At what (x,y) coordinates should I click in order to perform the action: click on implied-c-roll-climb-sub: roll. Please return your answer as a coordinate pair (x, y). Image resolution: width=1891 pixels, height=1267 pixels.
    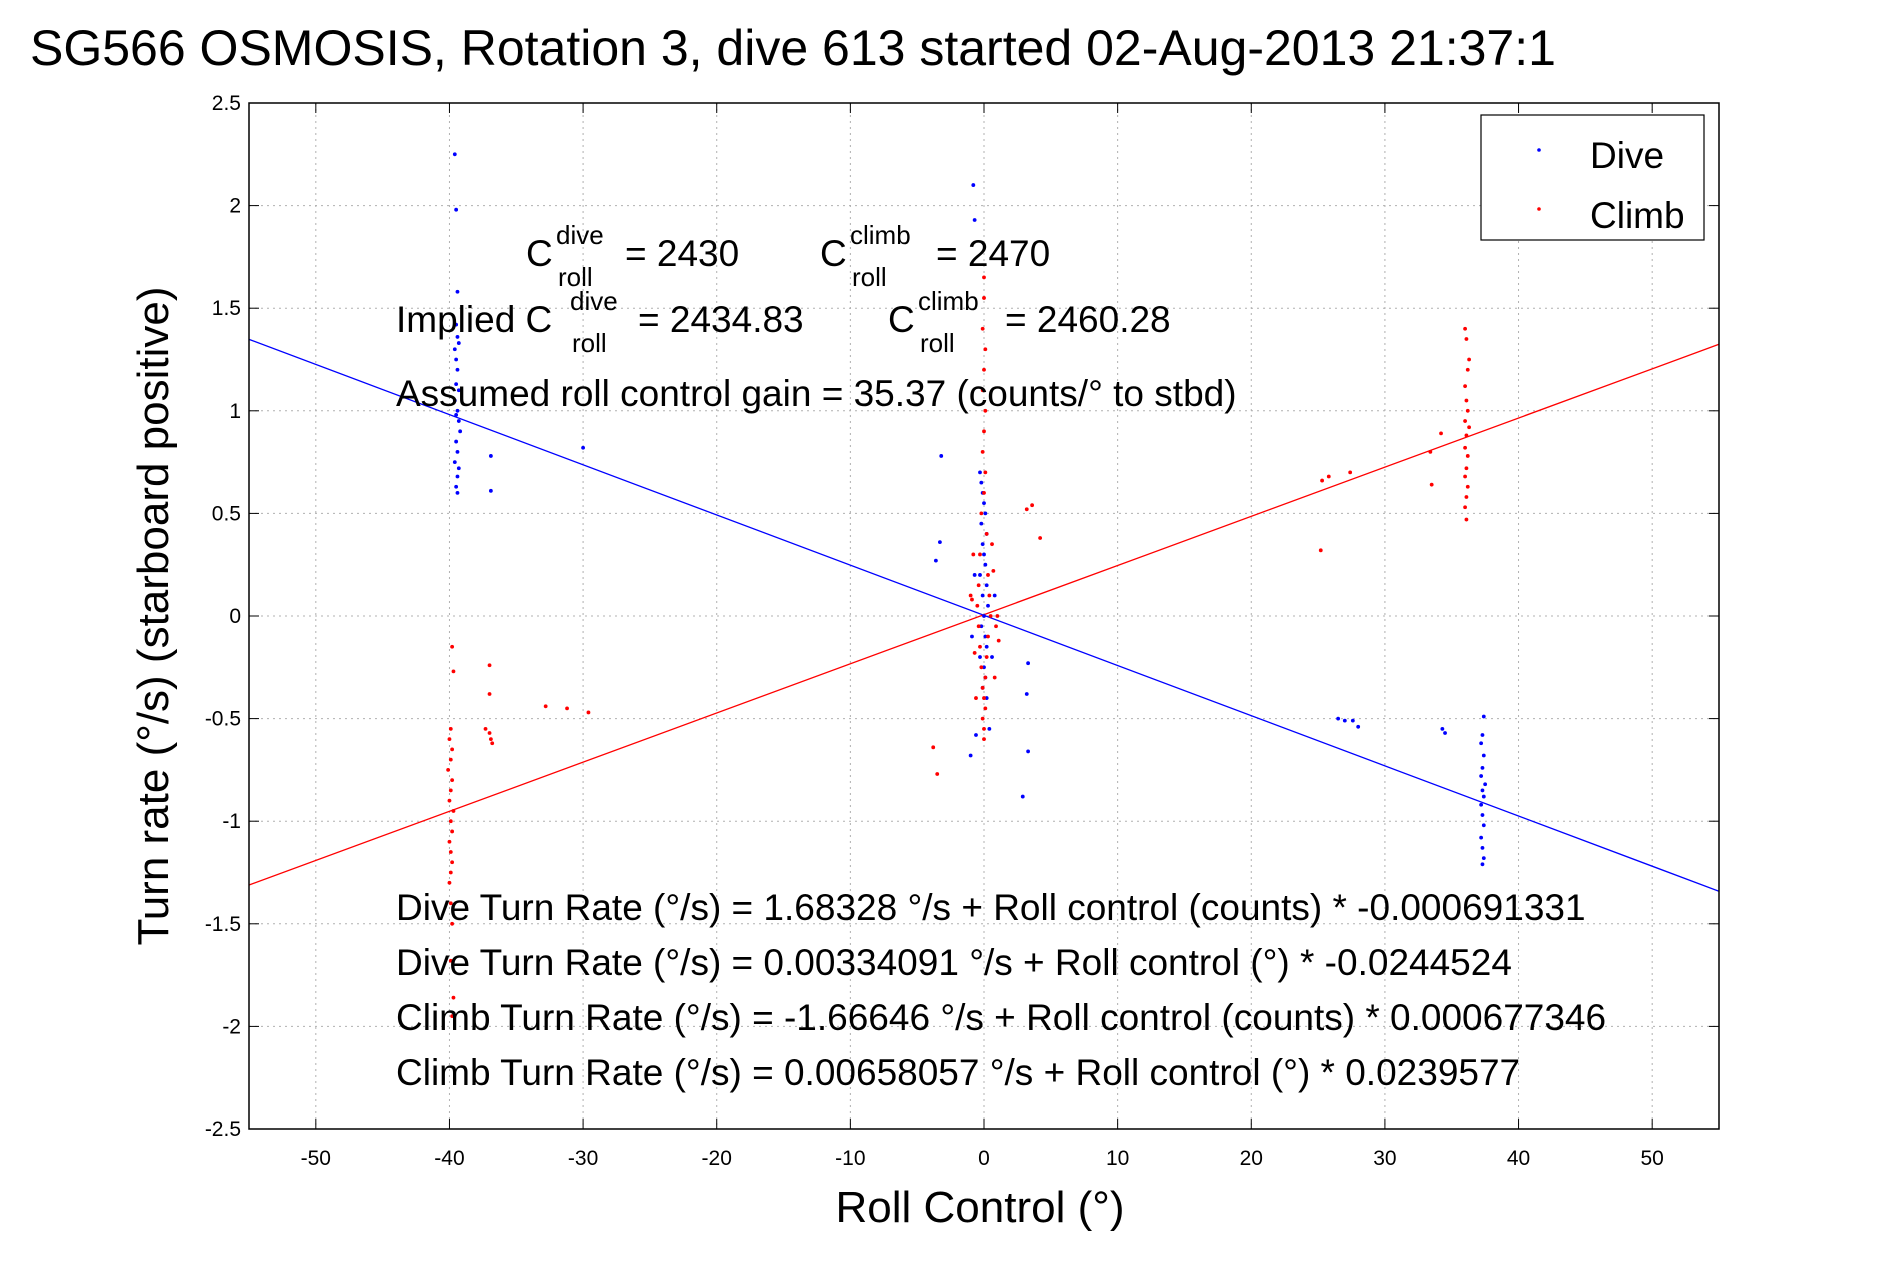
    Looking at the image, I should click on (937, 343).